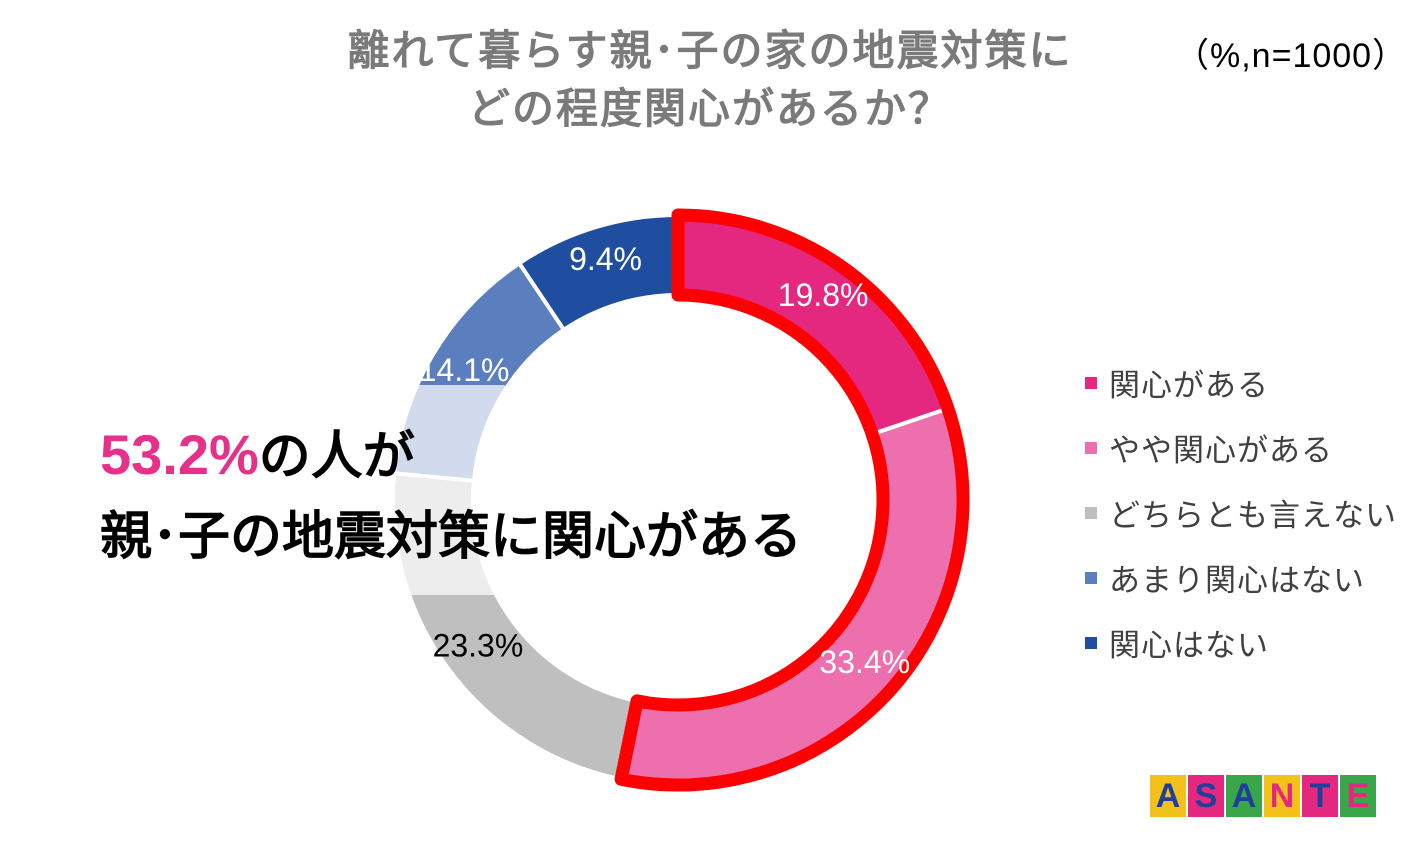 The width and height of the screenshot is (1424, 842). What do you see at coordinates (1291, 56) in the screenshot?
I see `unit-note: （%,n=1000）` at bounding box center [1291, 56].